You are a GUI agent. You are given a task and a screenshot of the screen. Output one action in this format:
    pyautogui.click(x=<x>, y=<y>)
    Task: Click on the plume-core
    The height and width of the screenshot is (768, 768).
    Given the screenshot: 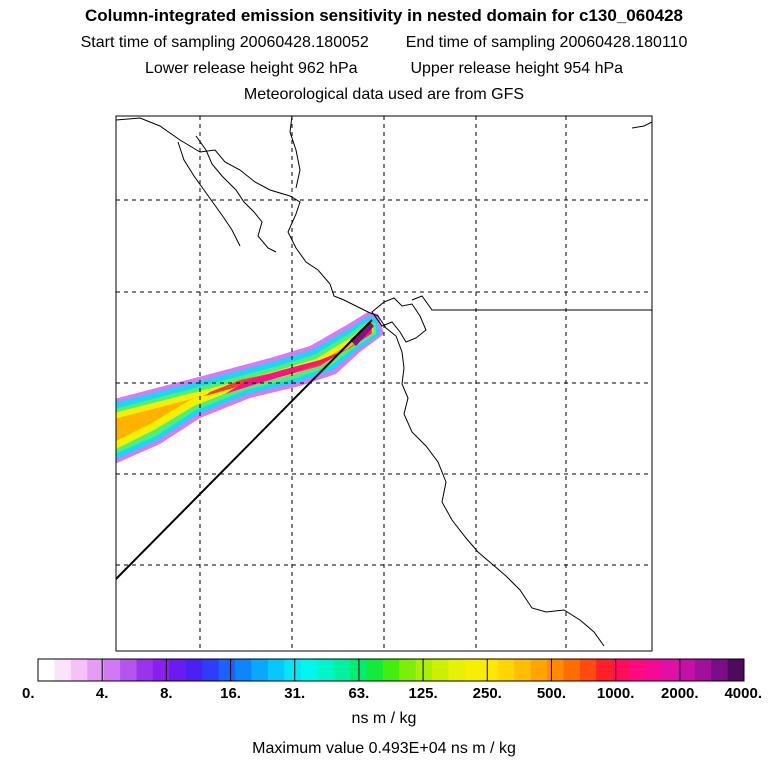 What is the action you would take?
    pyautogui.click(x=362, y=334)
    